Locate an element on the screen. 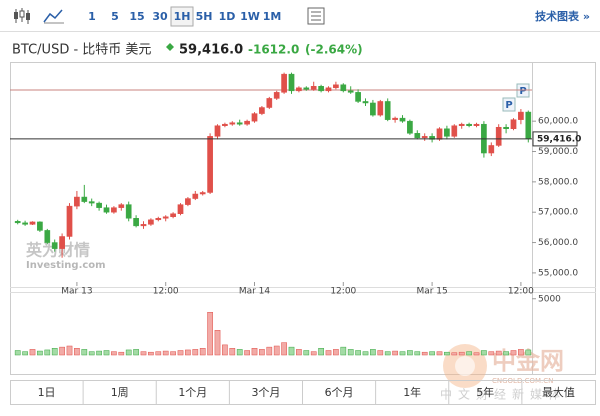 Image resolution: width=600 pixels, height=416 pixels. range-button: 1个月 is located at coordinates (192, 392).